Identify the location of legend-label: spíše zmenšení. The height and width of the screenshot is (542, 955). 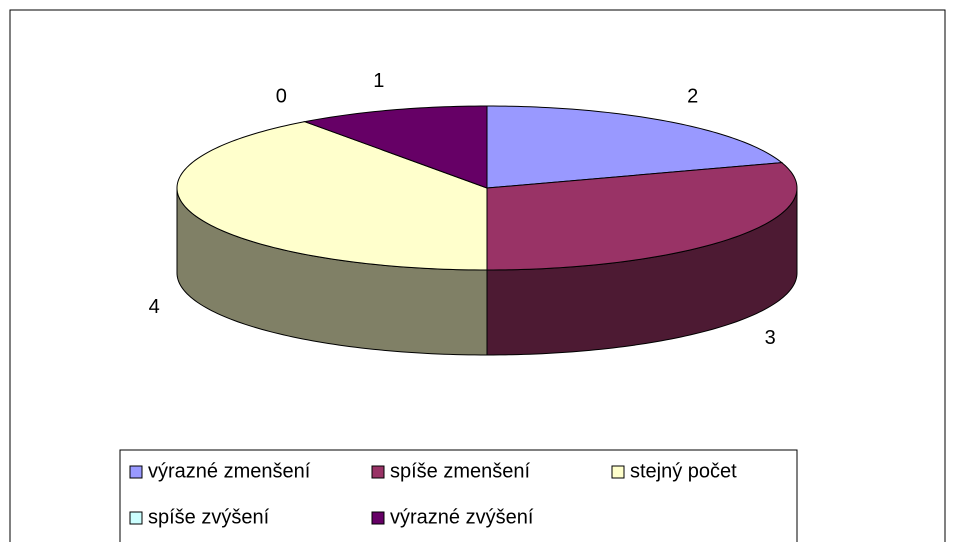
(460, 471).